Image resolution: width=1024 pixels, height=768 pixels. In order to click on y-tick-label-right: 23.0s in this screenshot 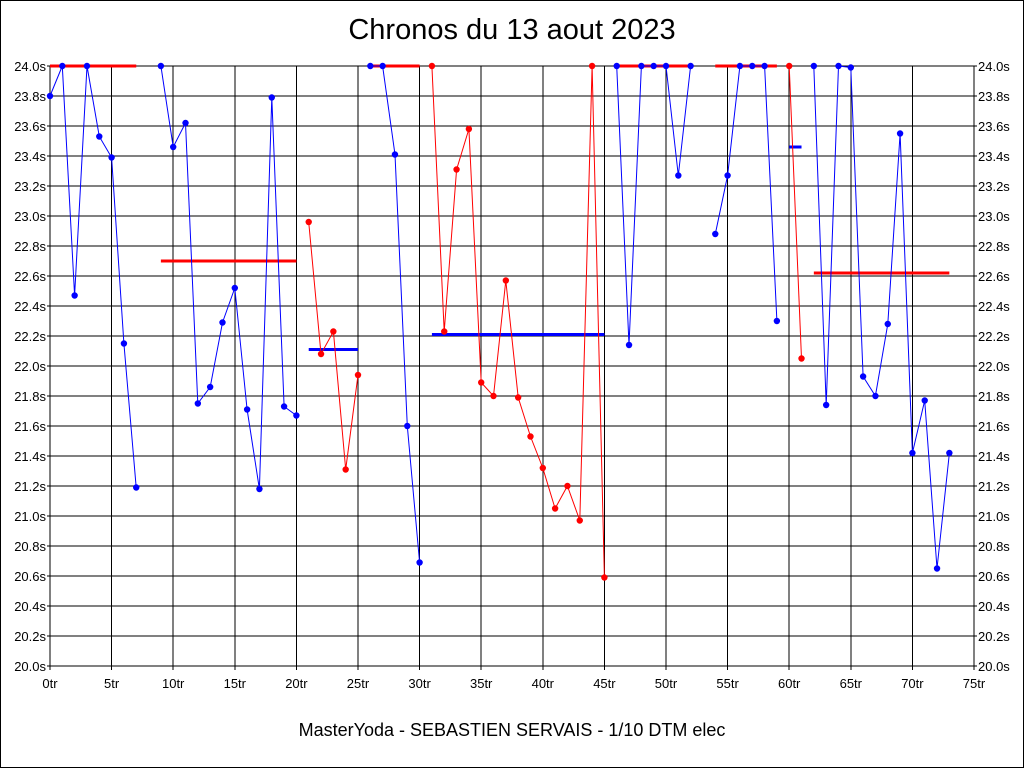, I will do `click(994, 216)`.